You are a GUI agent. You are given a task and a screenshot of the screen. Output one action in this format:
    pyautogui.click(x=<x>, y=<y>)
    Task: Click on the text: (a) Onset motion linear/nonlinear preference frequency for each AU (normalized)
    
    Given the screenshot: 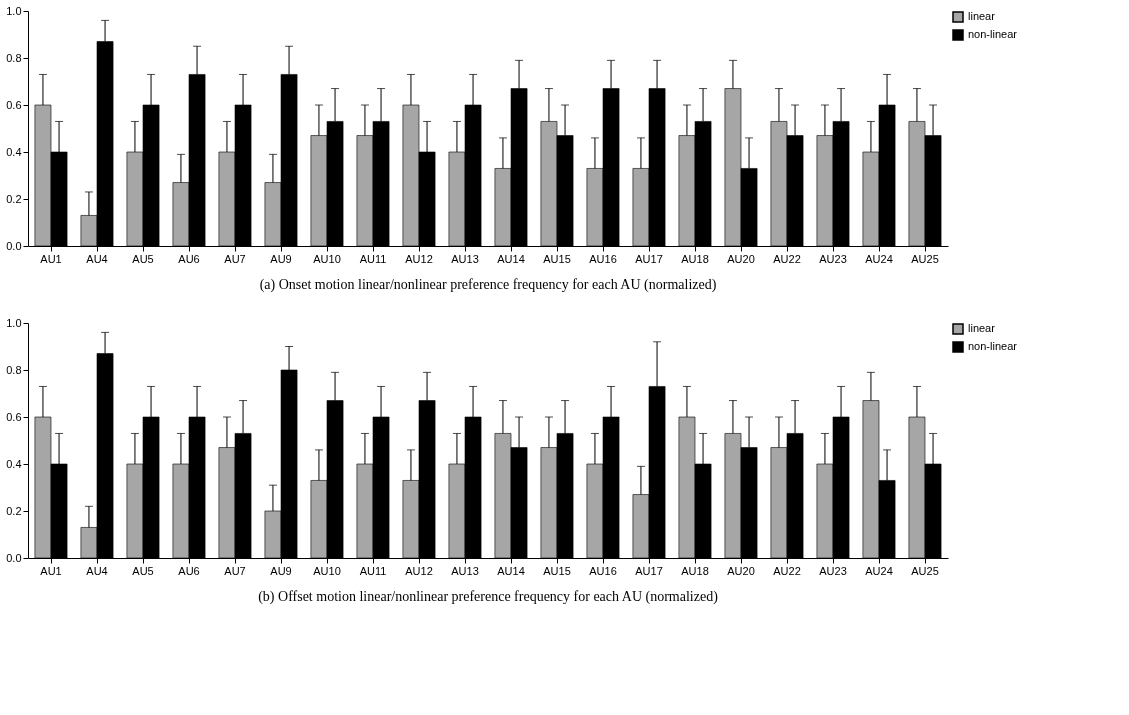 What is the action you would take?
    pyautogui.click(x=488, y=285)
    